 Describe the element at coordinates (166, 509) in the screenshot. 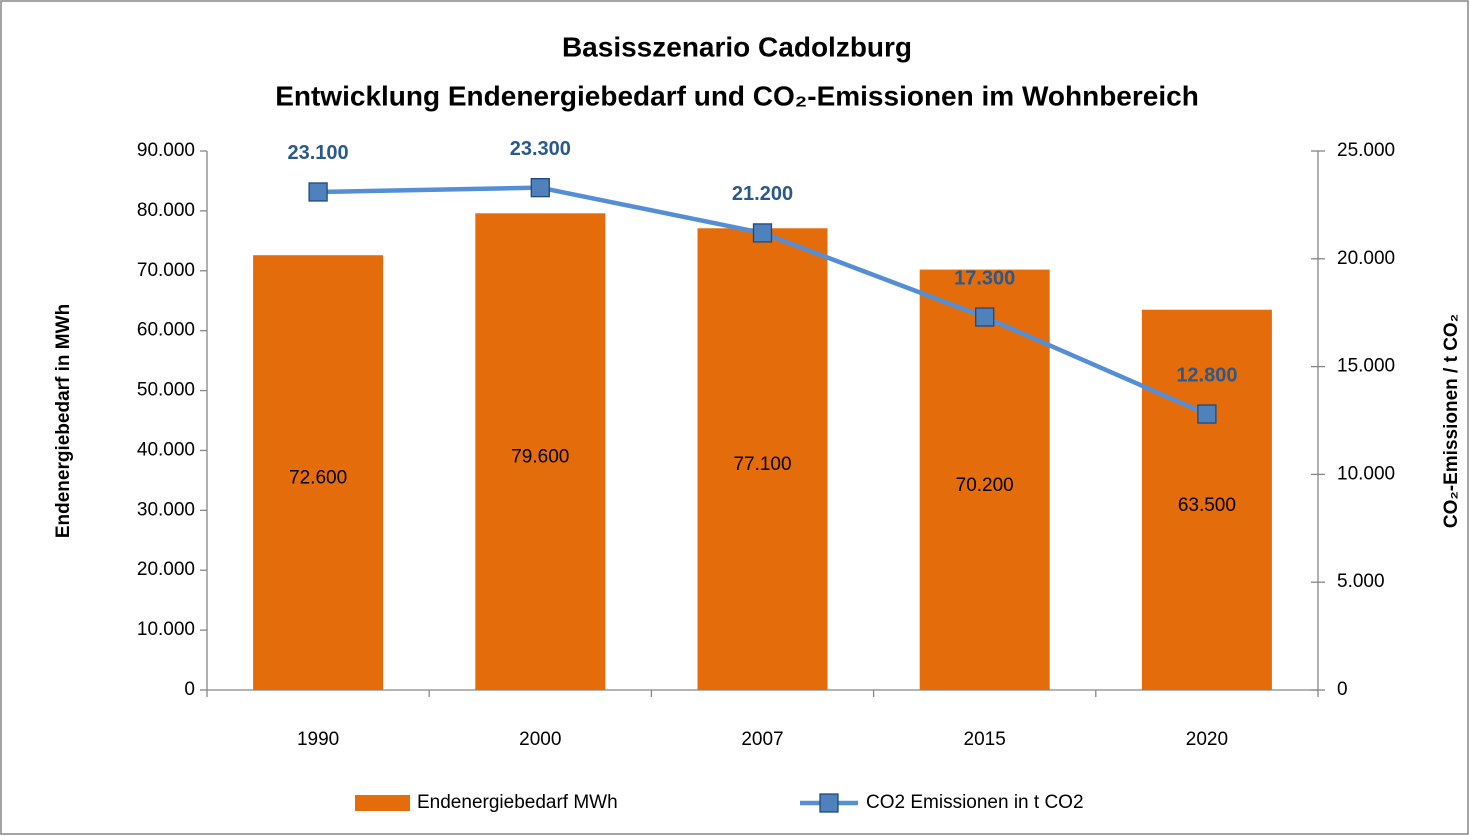

I see `y-tick-label: 30.000` at that location.